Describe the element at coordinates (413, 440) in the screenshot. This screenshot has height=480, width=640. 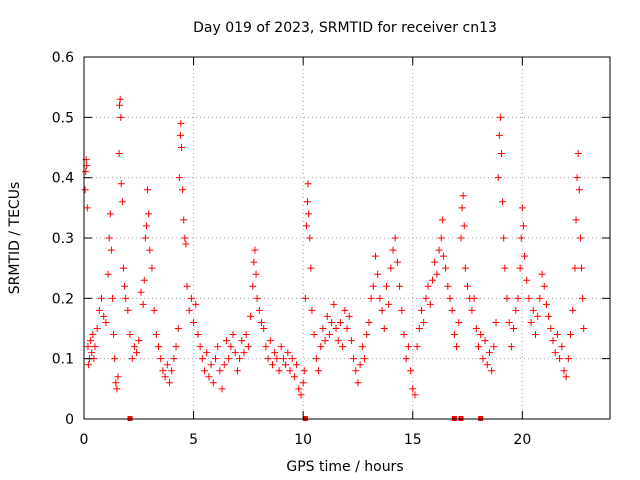
I see `x-tick-label: 15` at that location.